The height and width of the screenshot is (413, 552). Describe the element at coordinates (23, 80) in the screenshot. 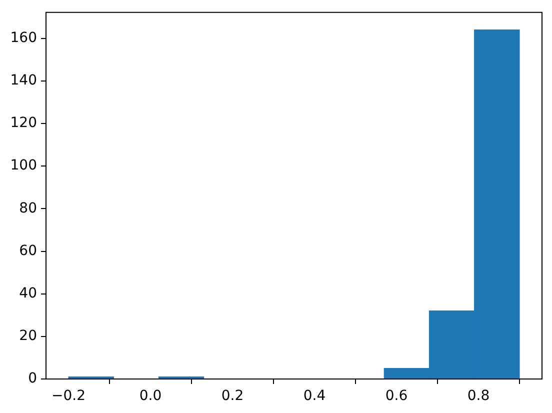

I see `y-tick-label: 140` at that location.